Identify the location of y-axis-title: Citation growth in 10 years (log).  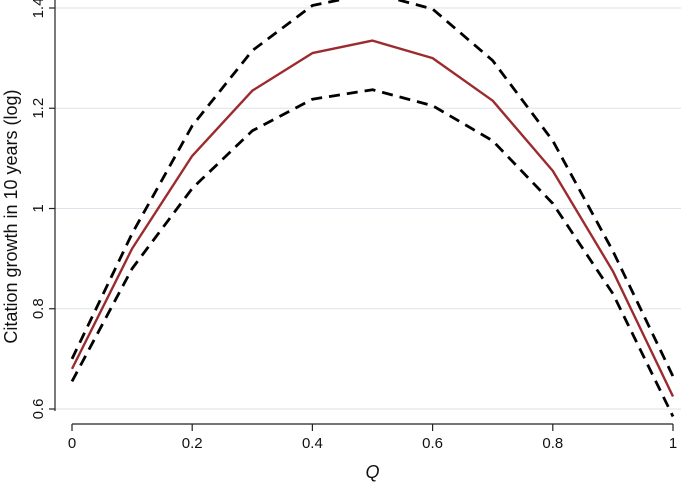
(11, 216).